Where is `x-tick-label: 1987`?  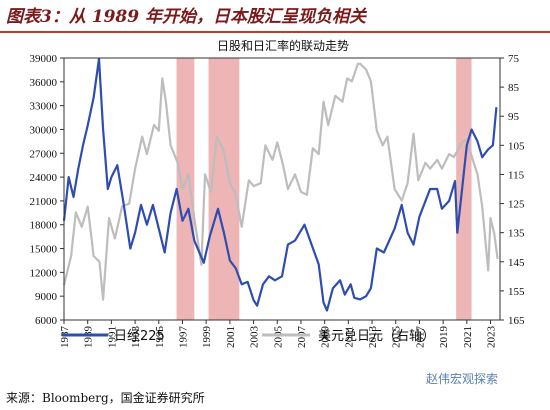 x-tick-label: 1987 is located at coordinates (65, 337).